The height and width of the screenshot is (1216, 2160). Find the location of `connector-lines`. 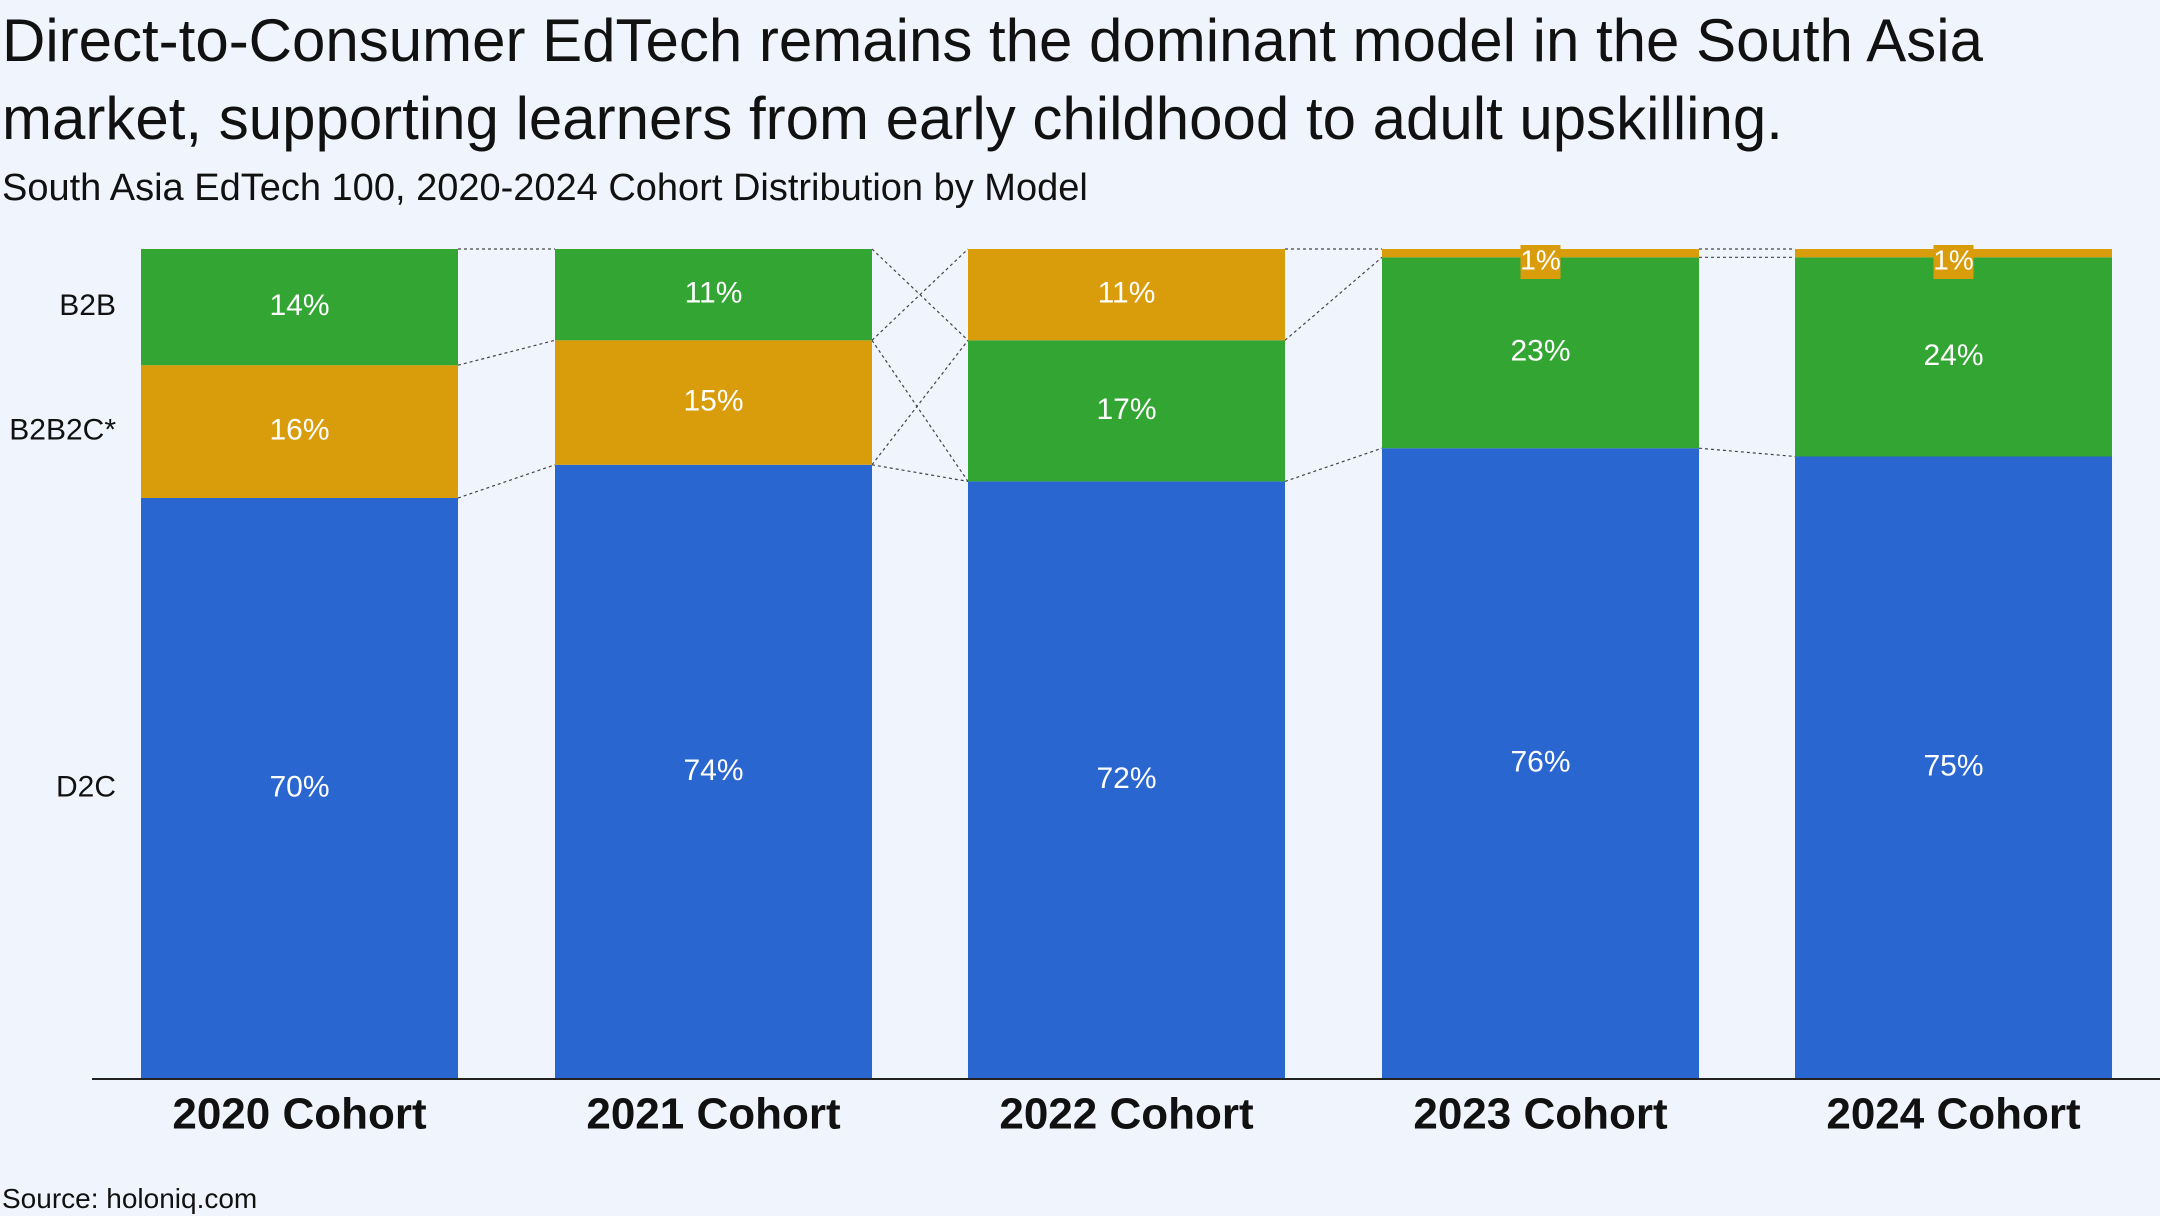

connector-lines is located at coordinates (1126, 373).